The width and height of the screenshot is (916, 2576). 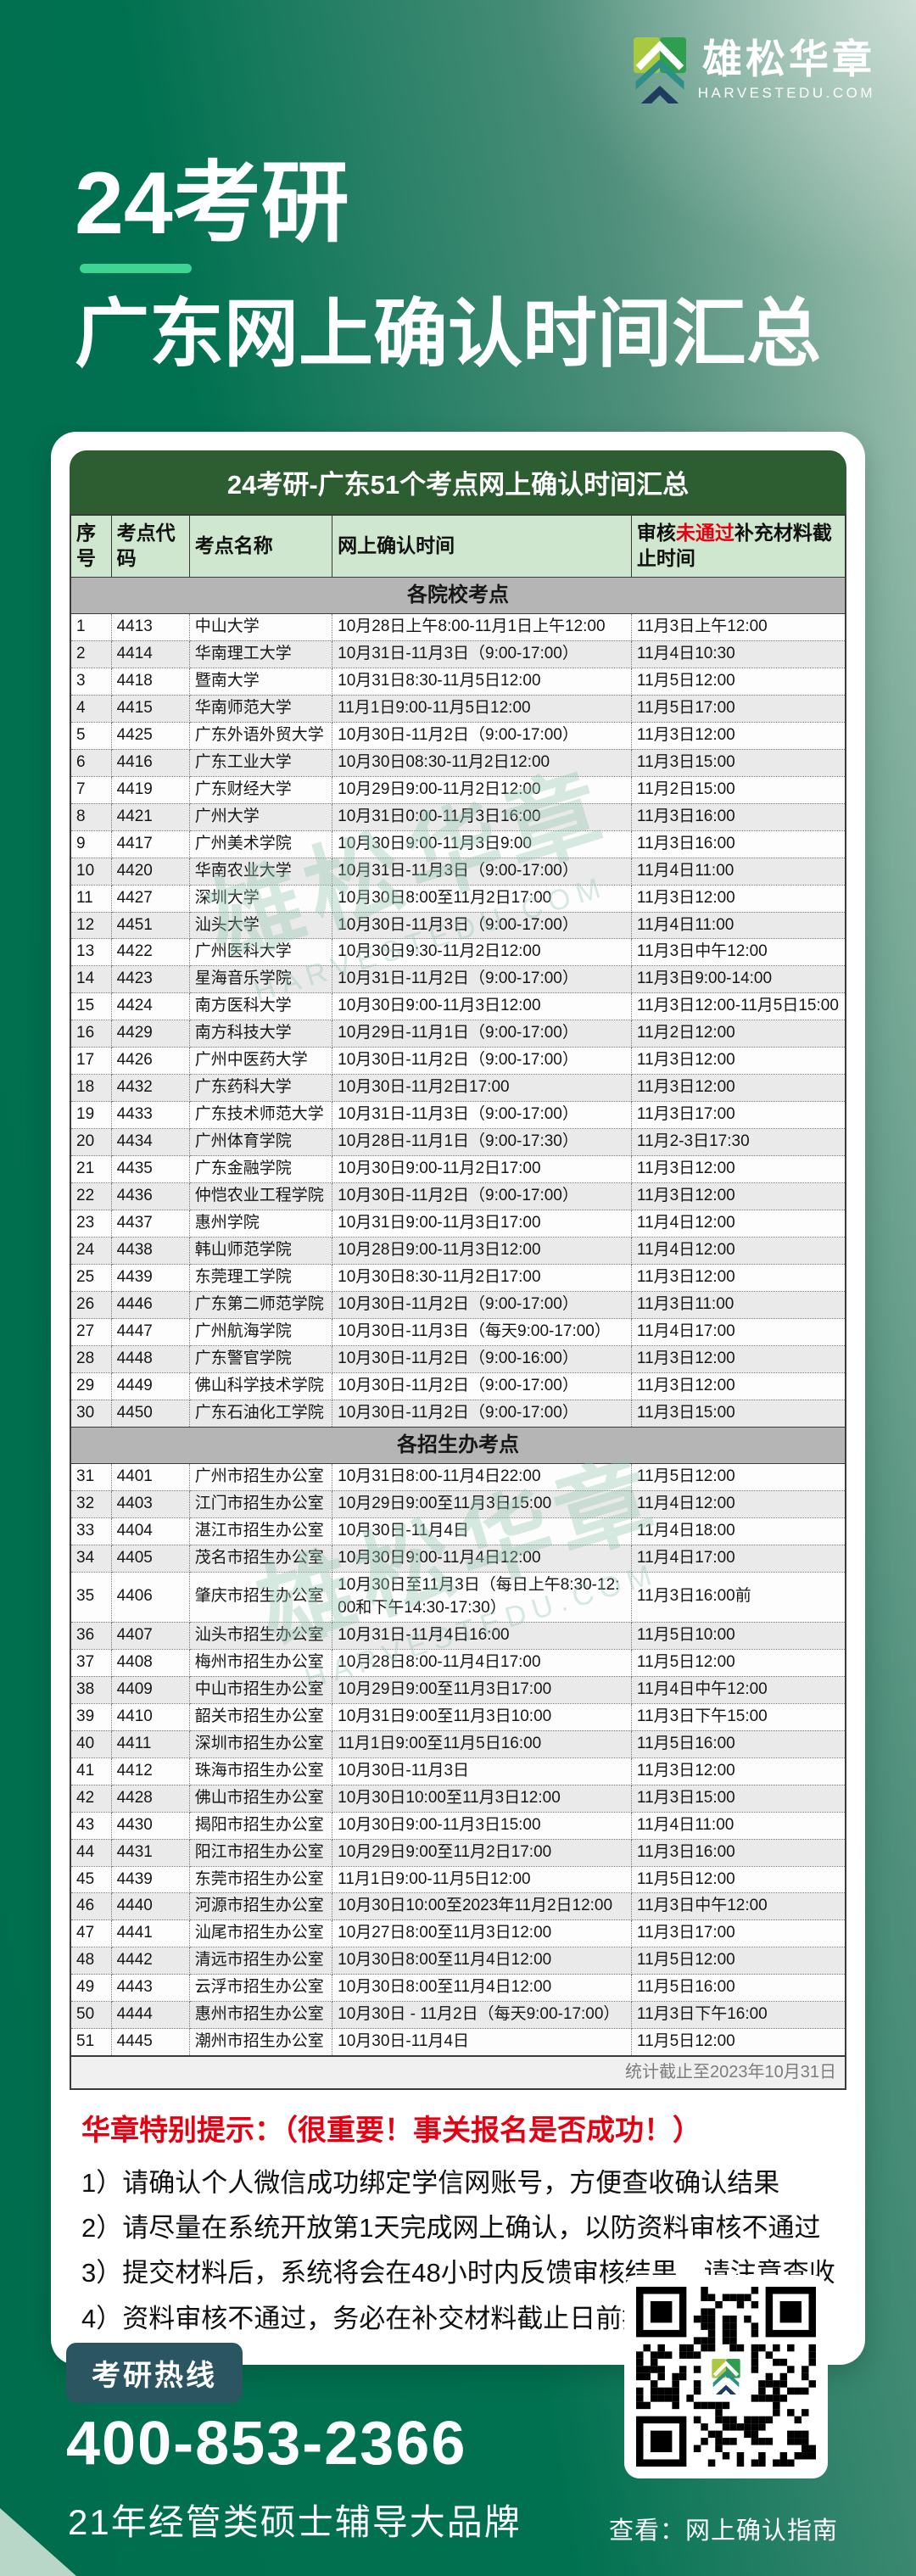 I want to click on table-cell: 48, so click(x=91, y=1961).